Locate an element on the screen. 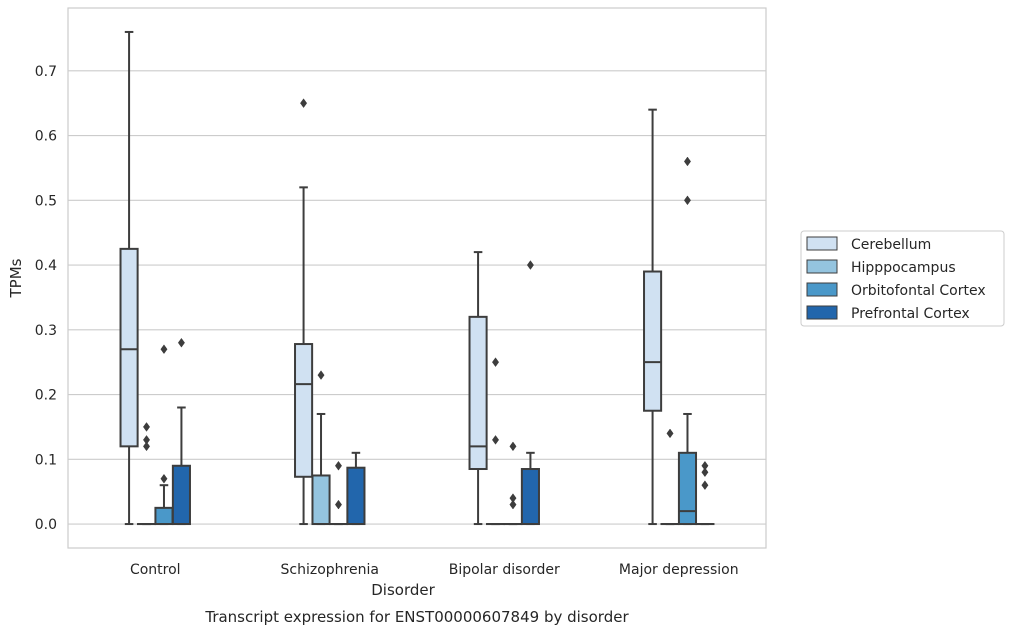 The image size is (1014, 634). legend-label: Hipppocampus is located at coordinates (903, 268).